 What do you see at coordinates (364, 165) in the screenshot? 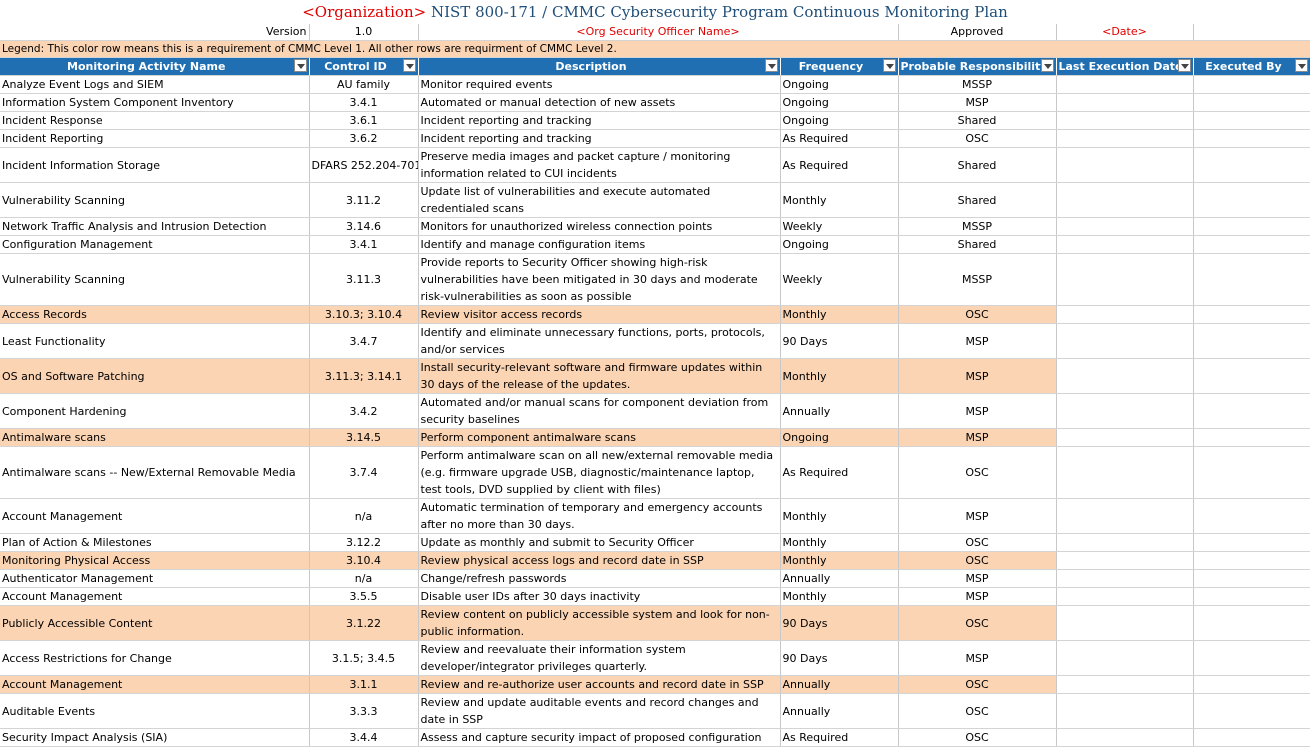
I see `control-id-cell: DFARS 252.204-7012` at bounding box center [364, 165].